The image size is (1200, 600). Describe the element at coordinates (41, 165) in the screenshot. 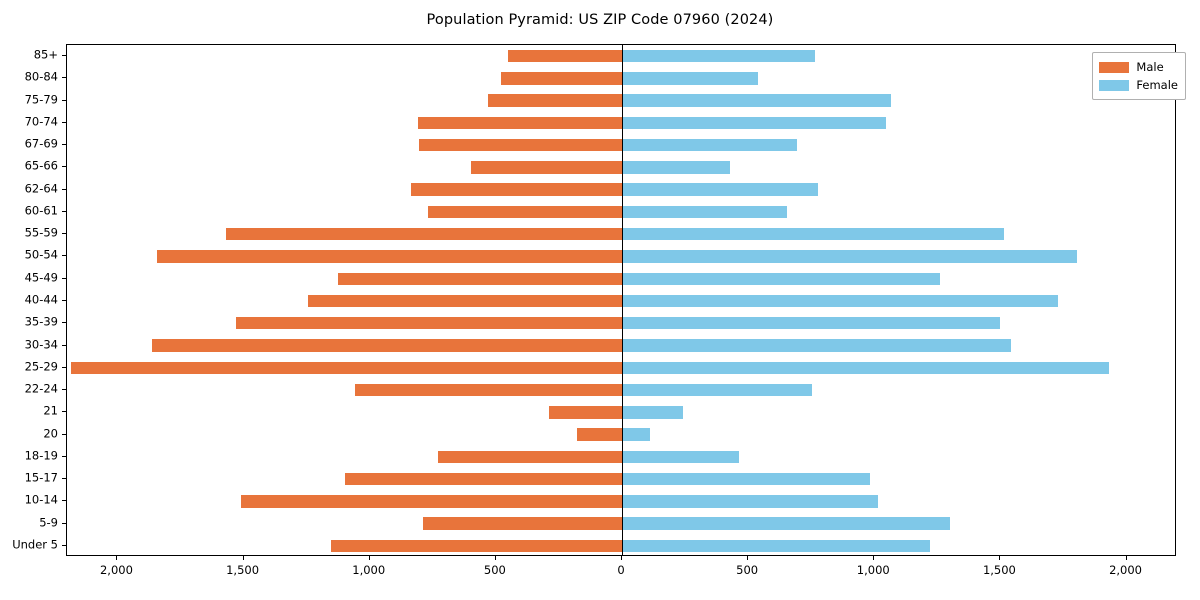

I see `y-tick-label: 65-66` at that location.